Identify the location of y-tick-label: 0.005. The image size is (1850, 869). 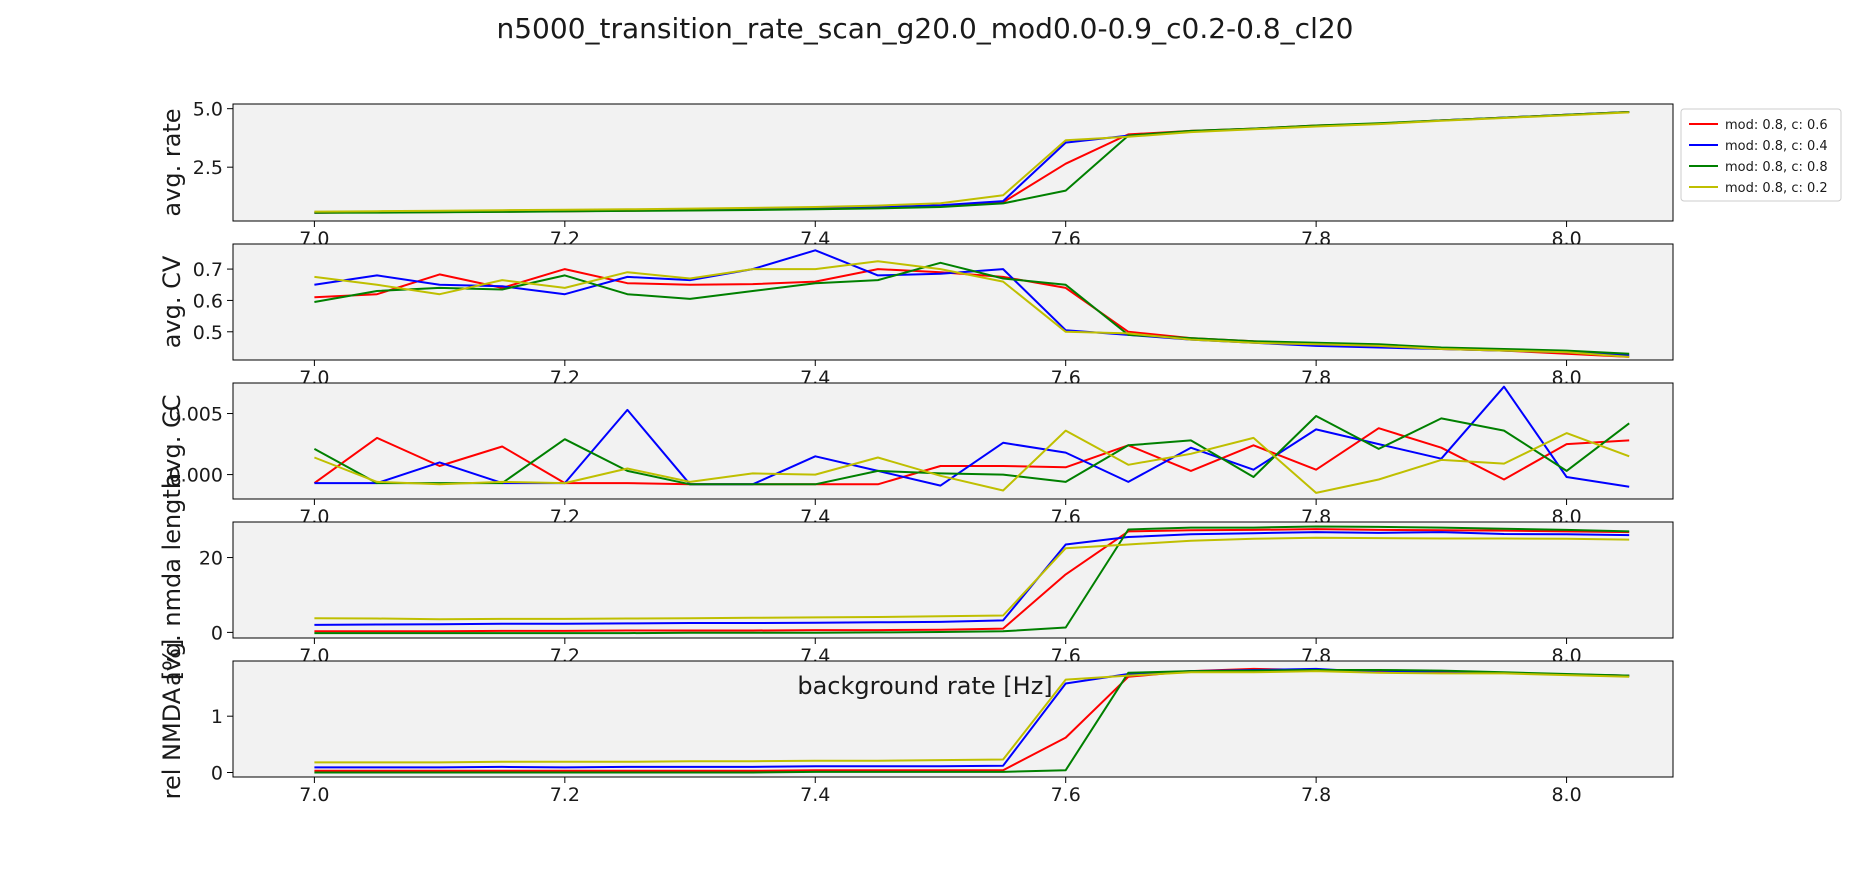
(196, 415).